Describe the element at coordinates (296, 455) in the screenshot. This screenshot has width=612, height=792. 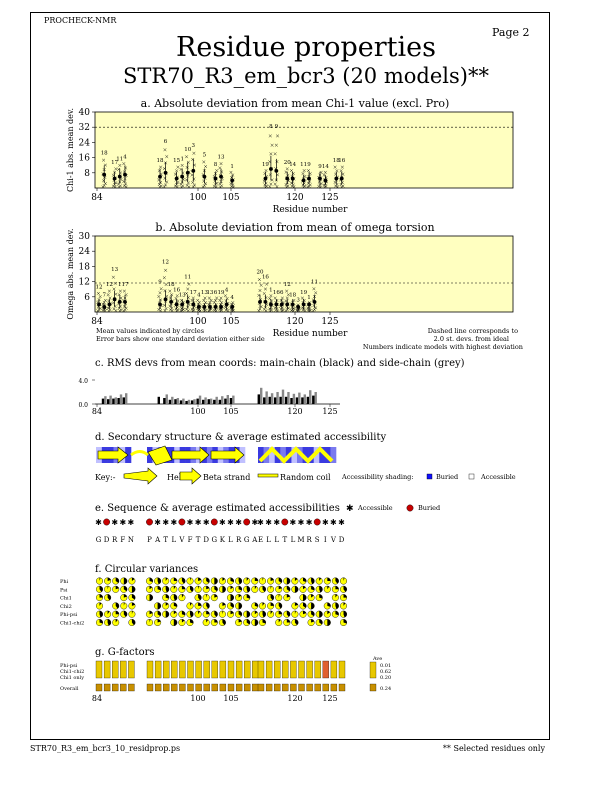
I see `helix-zigzag` at that location.